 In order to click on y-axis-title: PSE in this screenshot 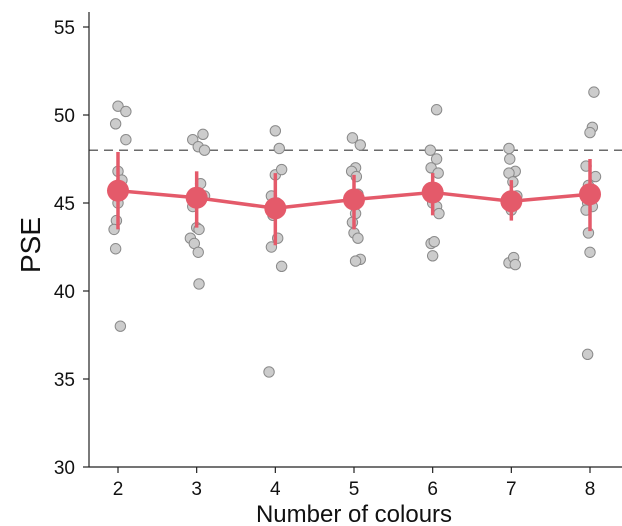, I will do `click(30, 245)`.